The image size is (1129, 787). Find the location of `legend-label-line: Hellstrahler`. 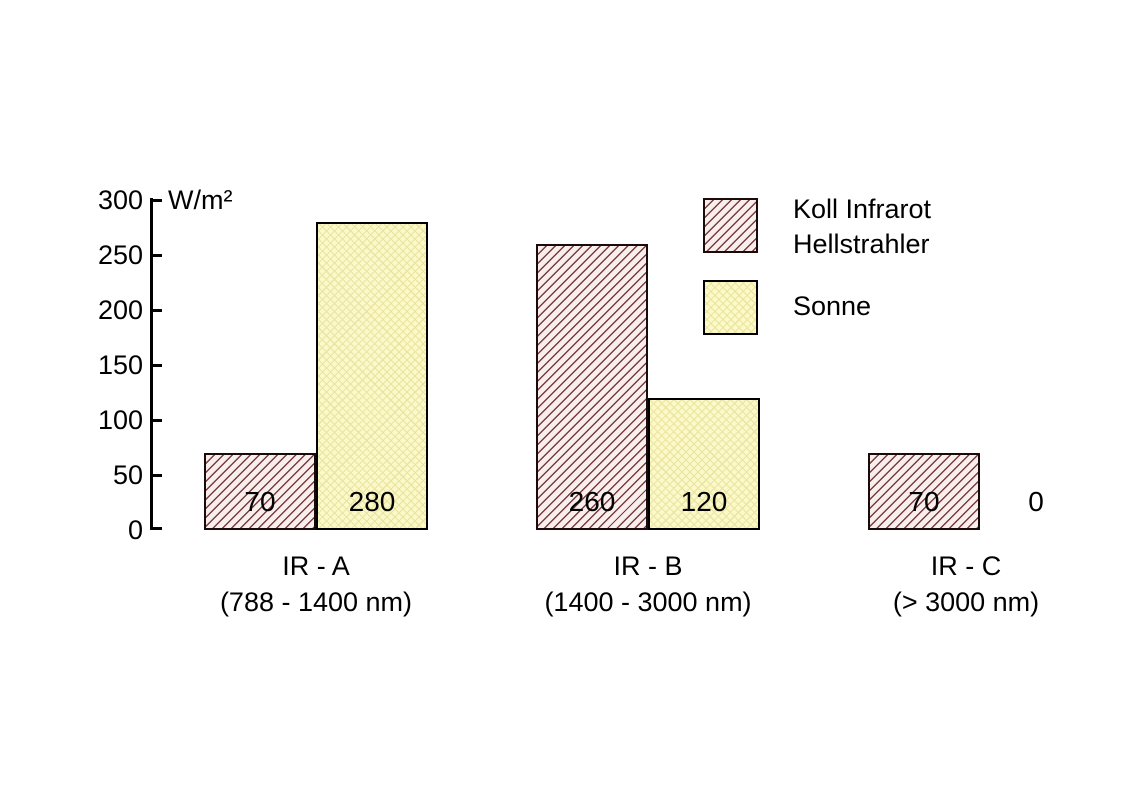

legend-label-line: Hellstrahler is located at coordinates (861, 244).